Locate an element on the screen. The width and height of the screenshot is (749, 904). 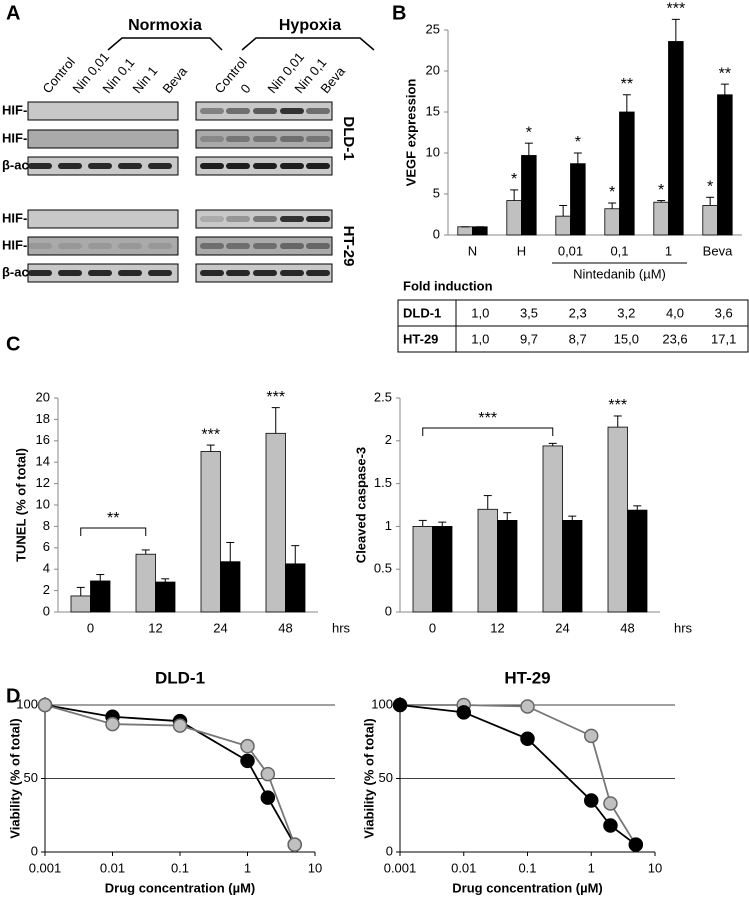
table-cell: 17,1 is located at coordinates (723, 338).